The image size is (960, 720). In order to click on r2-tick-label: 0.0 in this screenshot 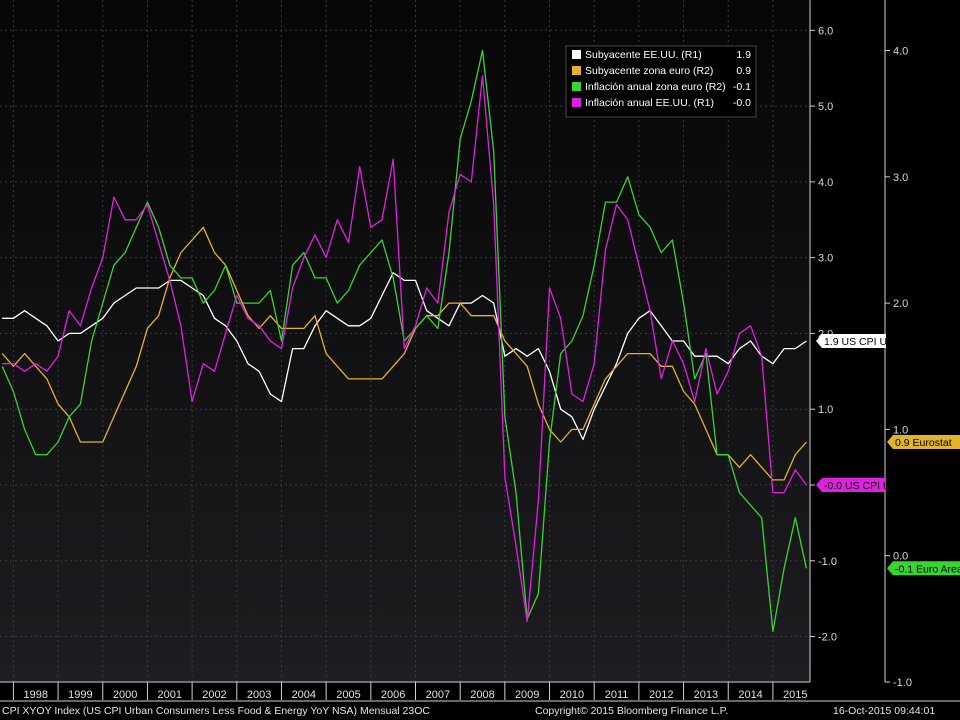, I will do `click(900, 557)`.